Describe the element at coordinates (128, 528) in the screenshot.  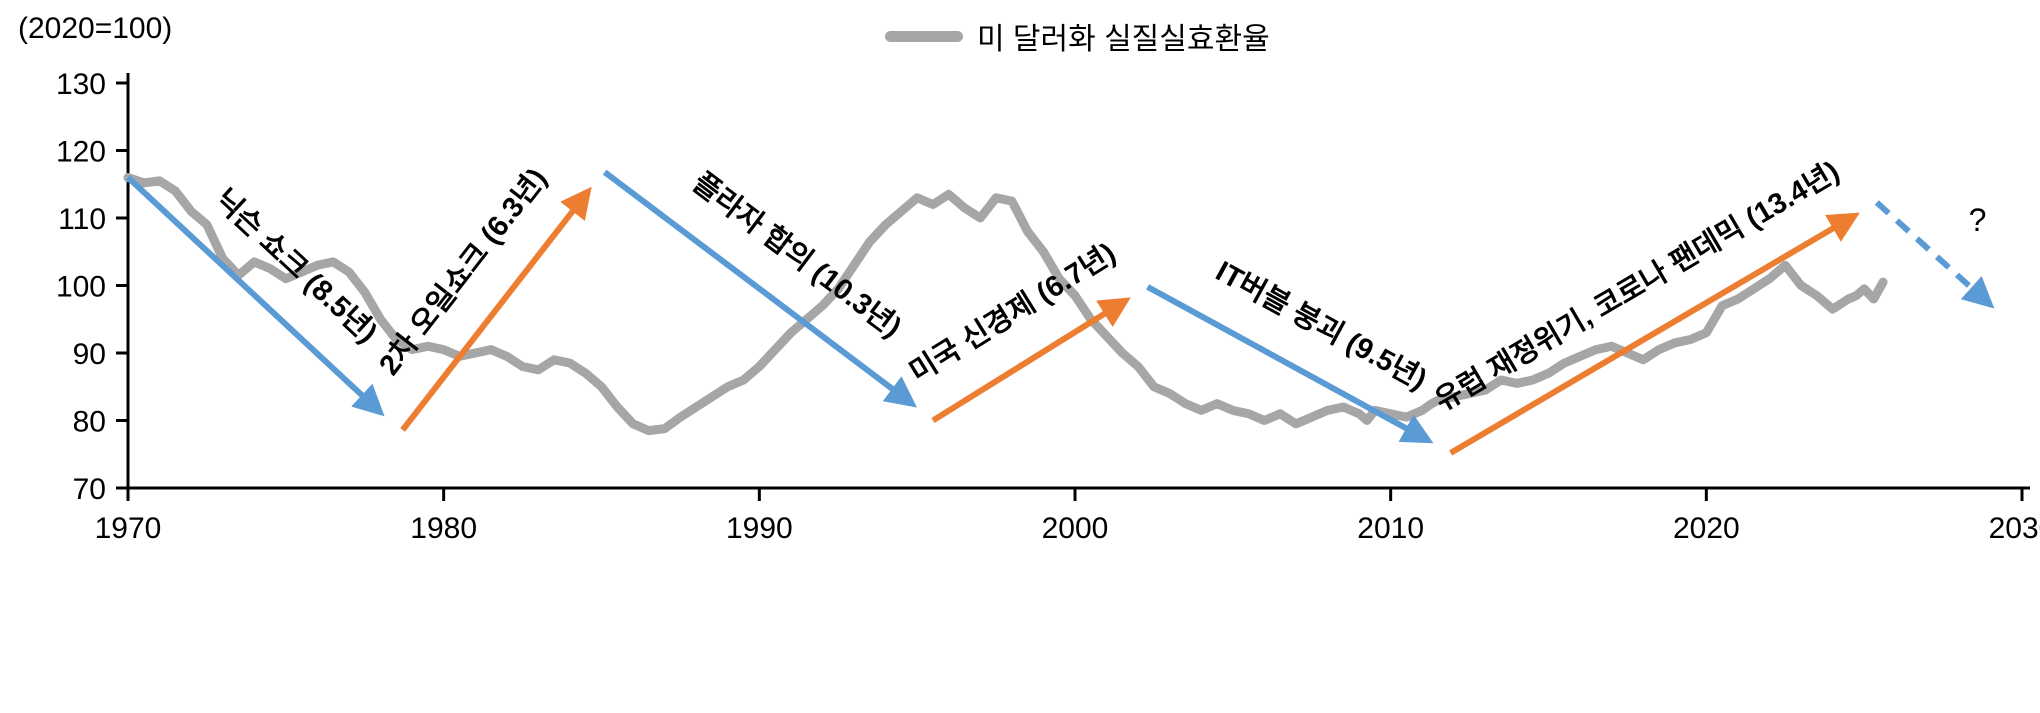
I see `x-axis-tick-label: 1970` at that location.